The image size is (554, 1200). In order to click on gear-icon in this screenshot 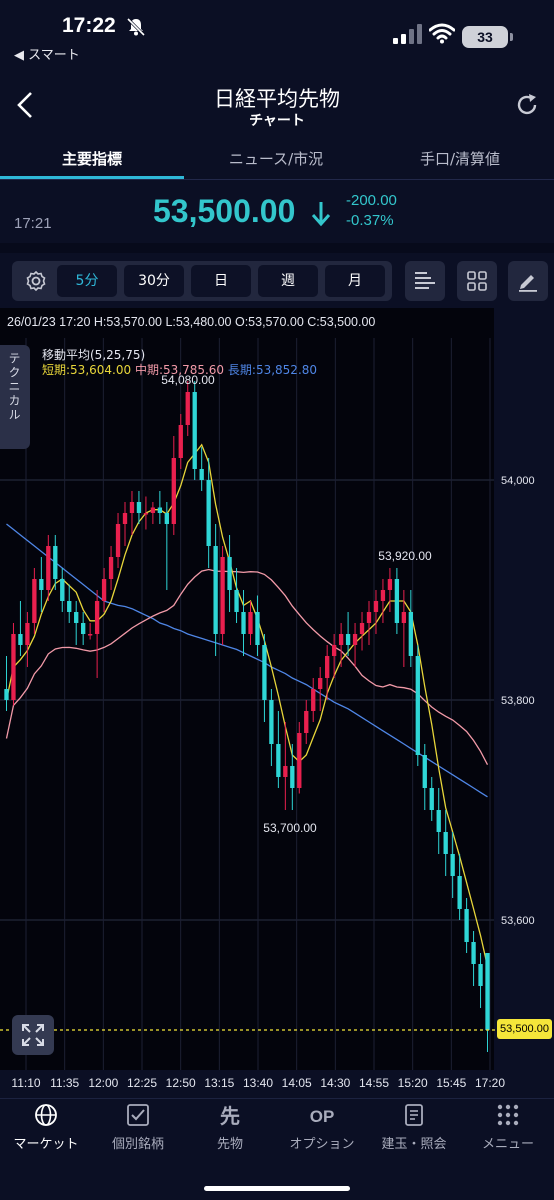, I will do `click(36, 281)`.